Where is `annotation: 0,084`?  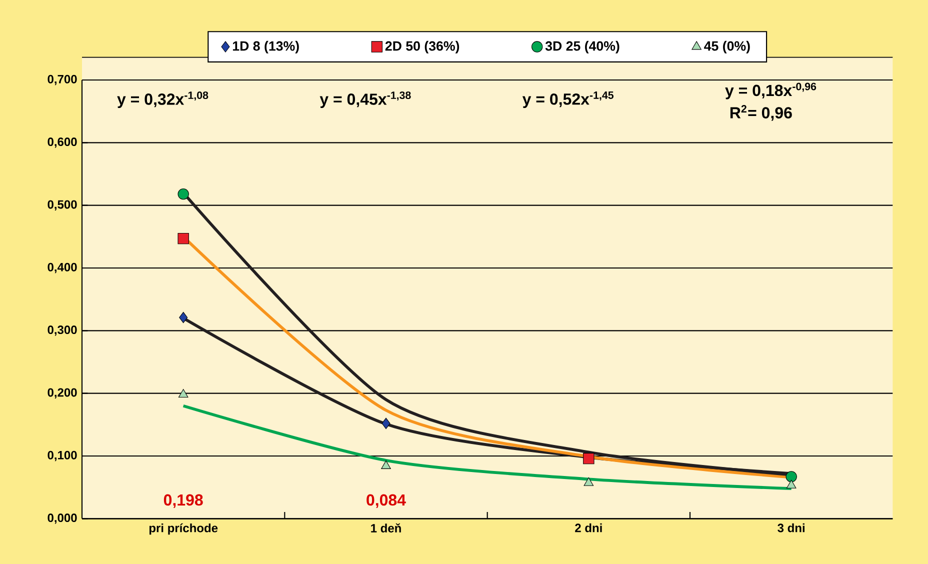
annotation: 0,084 is located at coordinates (386, 501).